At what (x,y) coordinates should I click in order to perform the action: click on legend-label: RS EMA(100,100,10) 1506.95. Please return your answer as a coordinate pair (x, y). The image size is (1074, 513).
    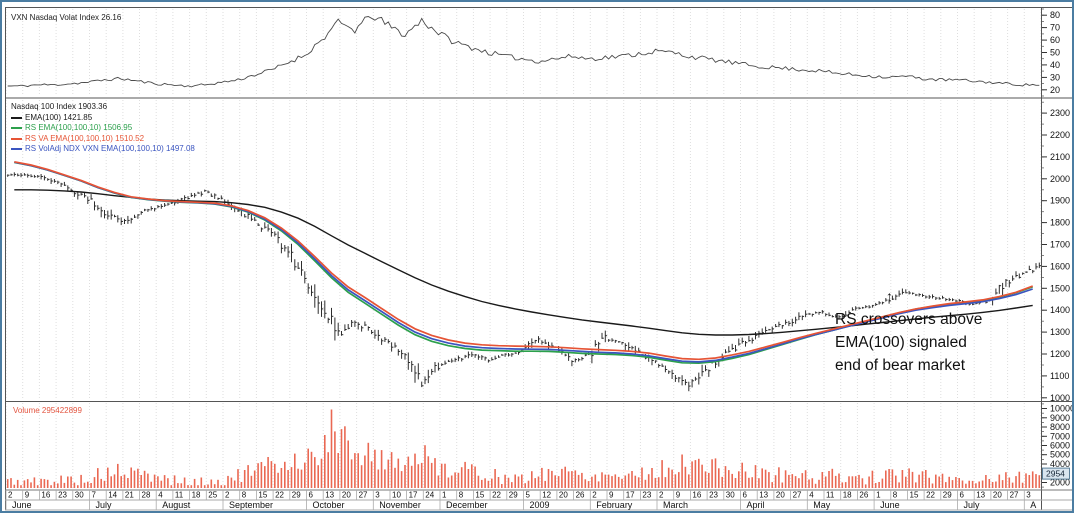
    Looking at the image, I should click on (79, 127).